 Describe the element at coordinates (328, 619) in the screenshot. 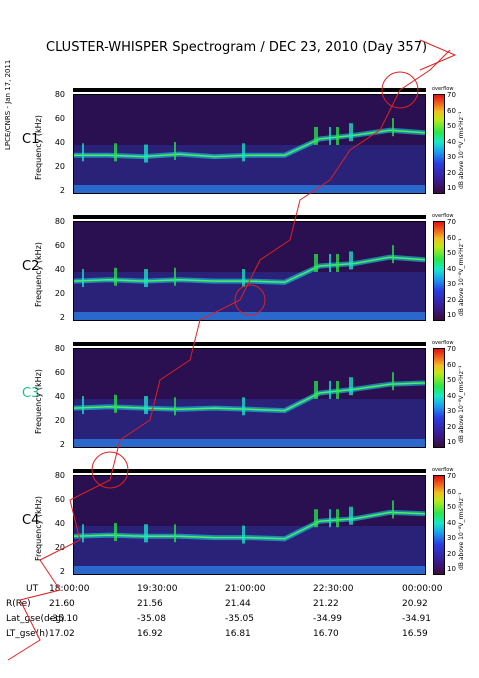

I see `axis-value: -34.99` at that location.